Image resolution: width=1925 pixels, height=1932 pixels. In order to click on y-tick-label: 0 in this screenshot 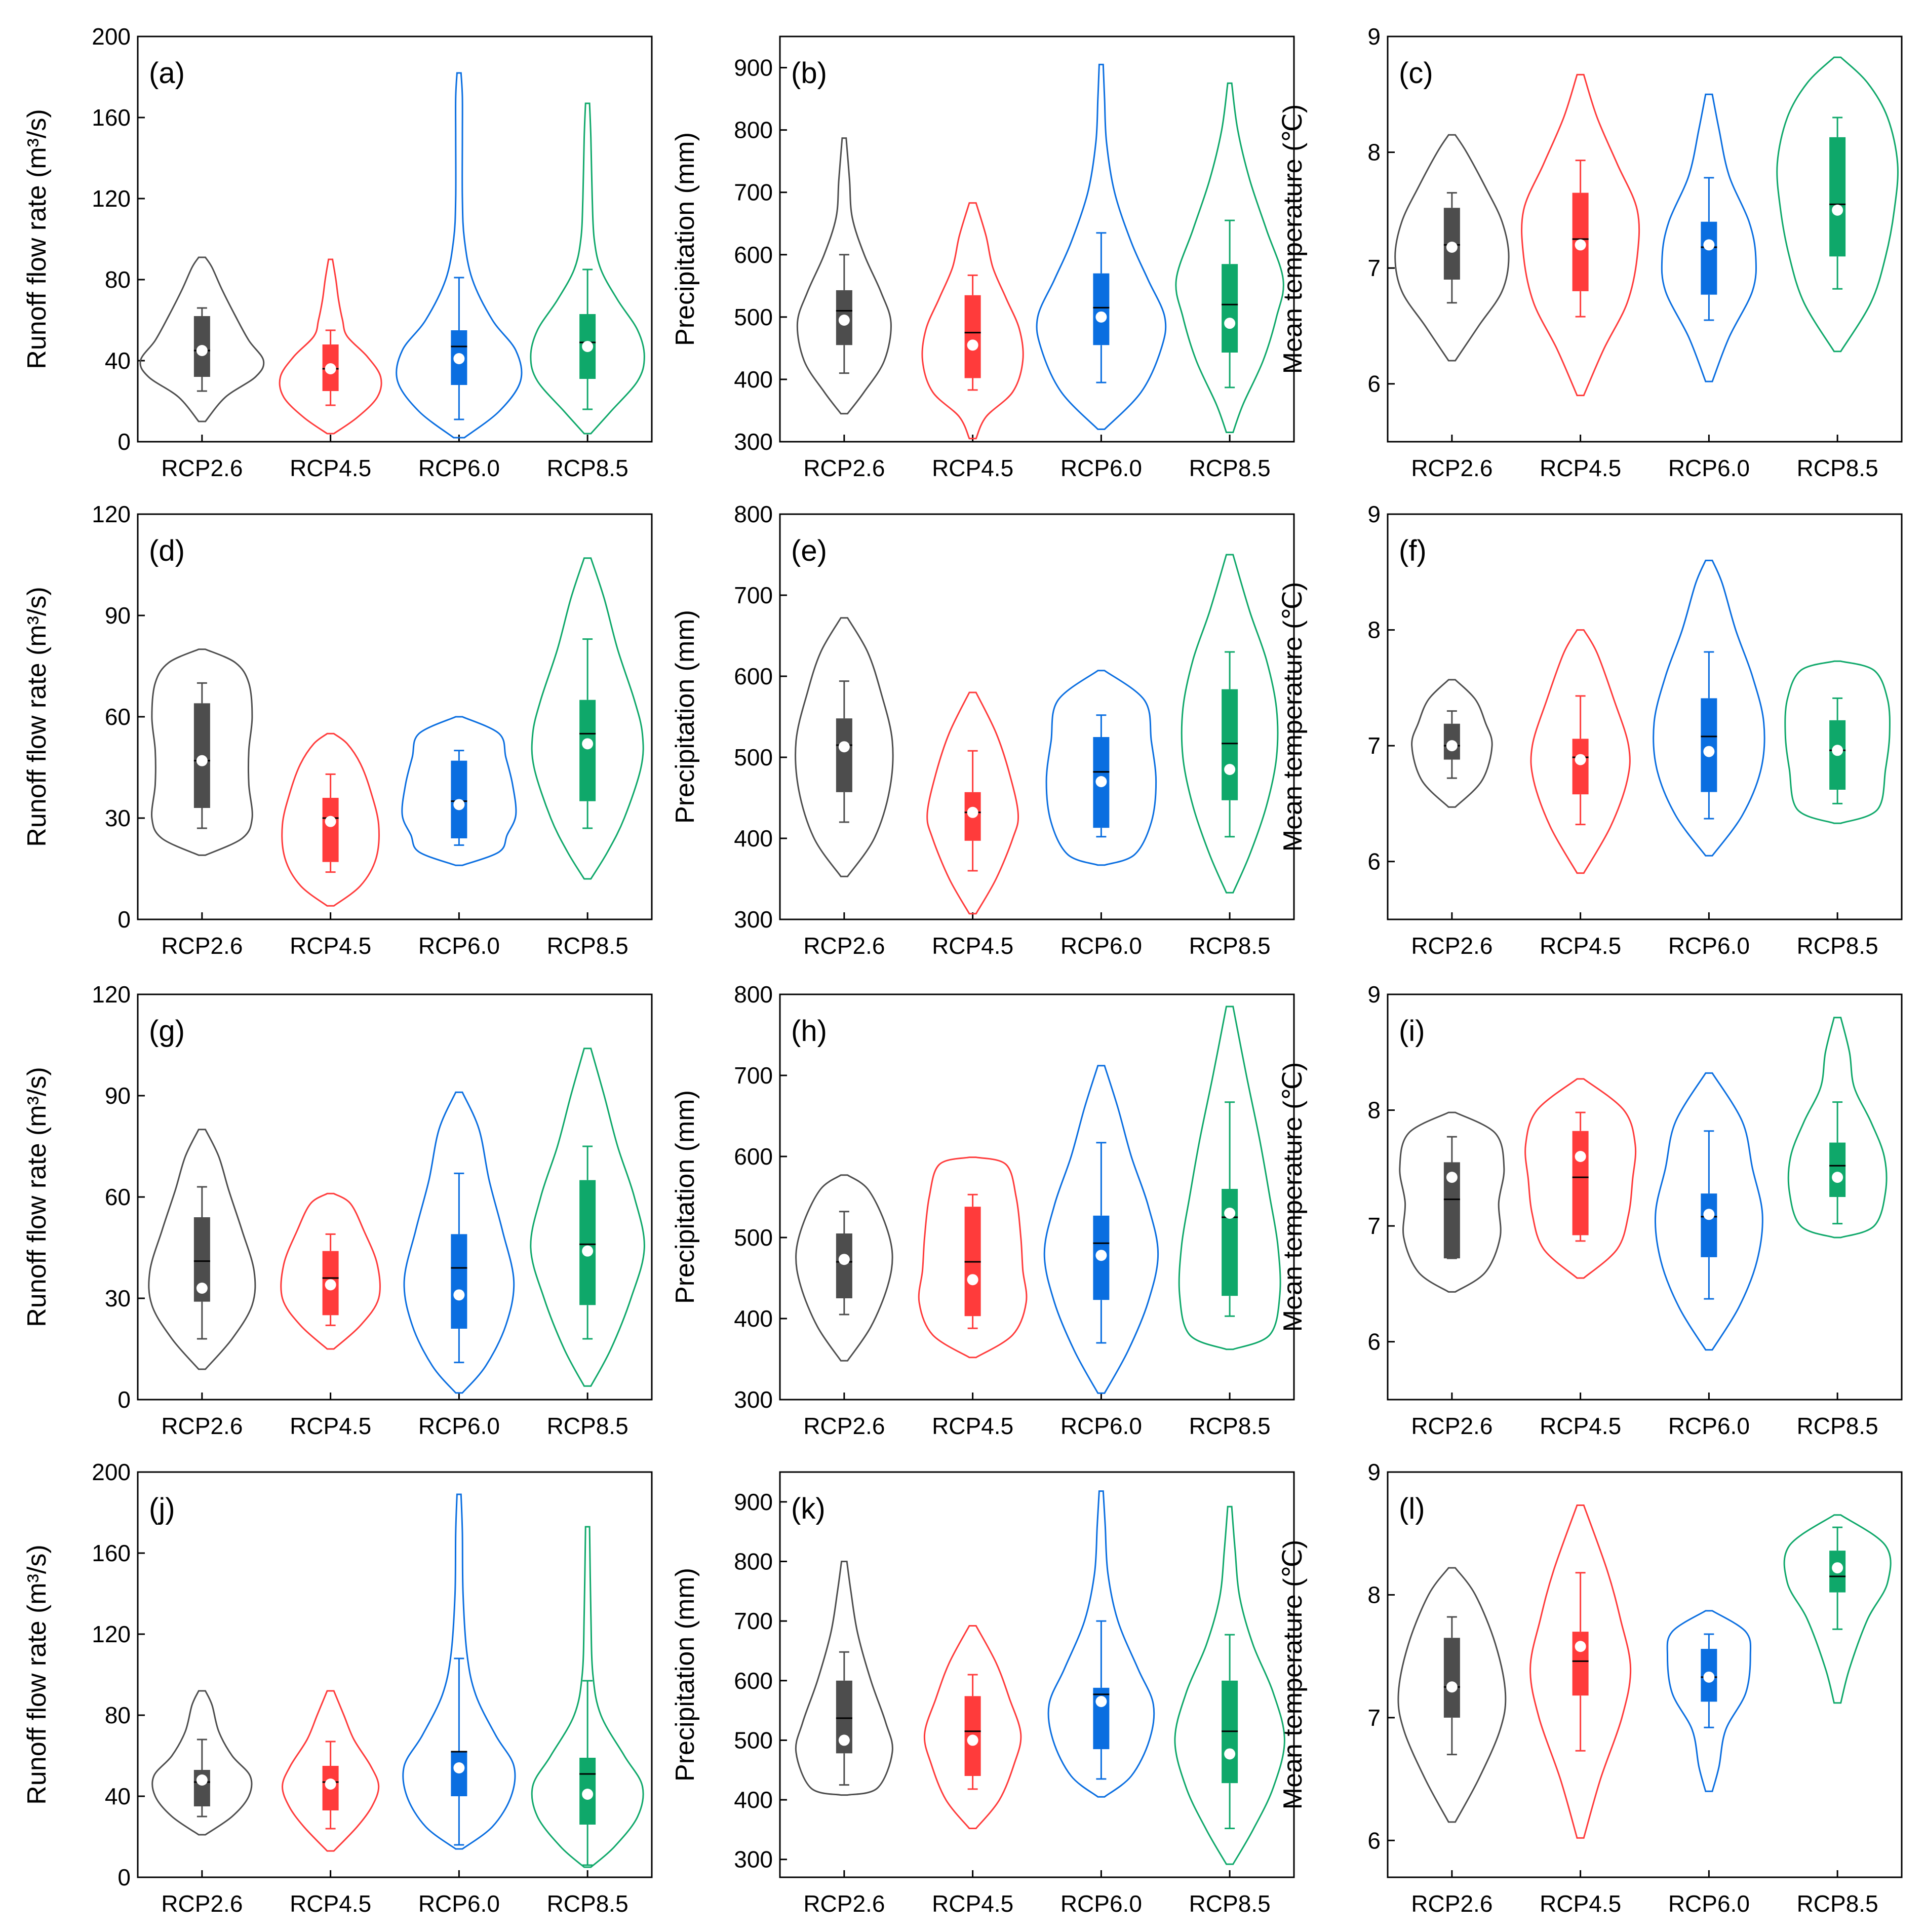, I will do `click(124, 1877)`.